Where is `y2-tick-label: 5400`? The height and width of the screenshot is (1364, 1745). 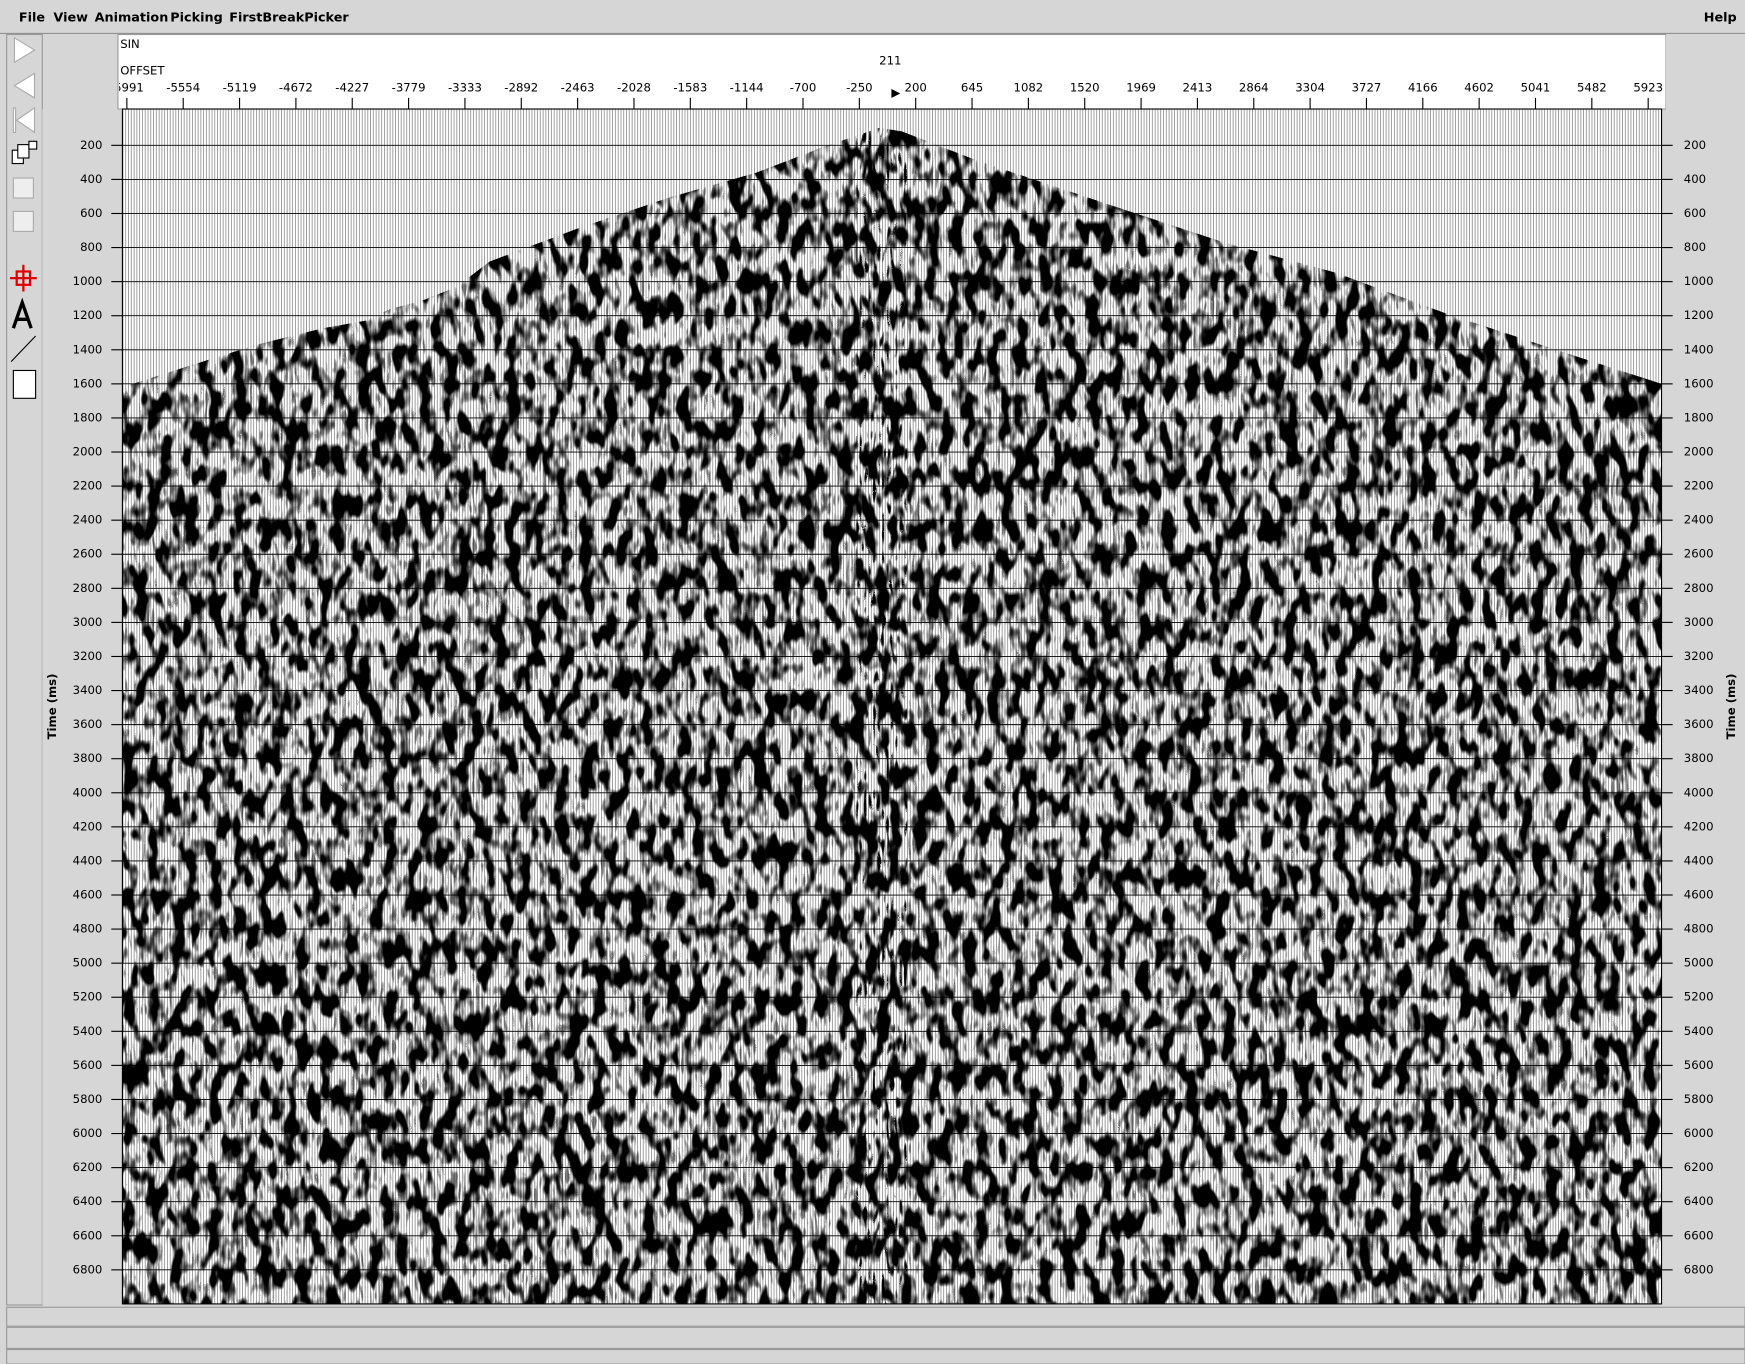
y2-tick-label: 5400 is located at coordinates (1699, 1031).